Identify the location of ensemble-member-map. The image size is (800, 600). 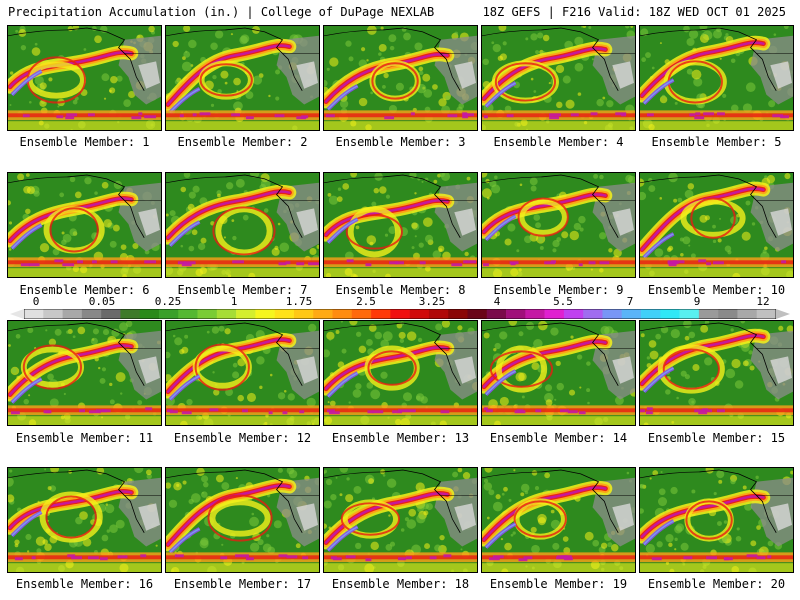
(242, 373).